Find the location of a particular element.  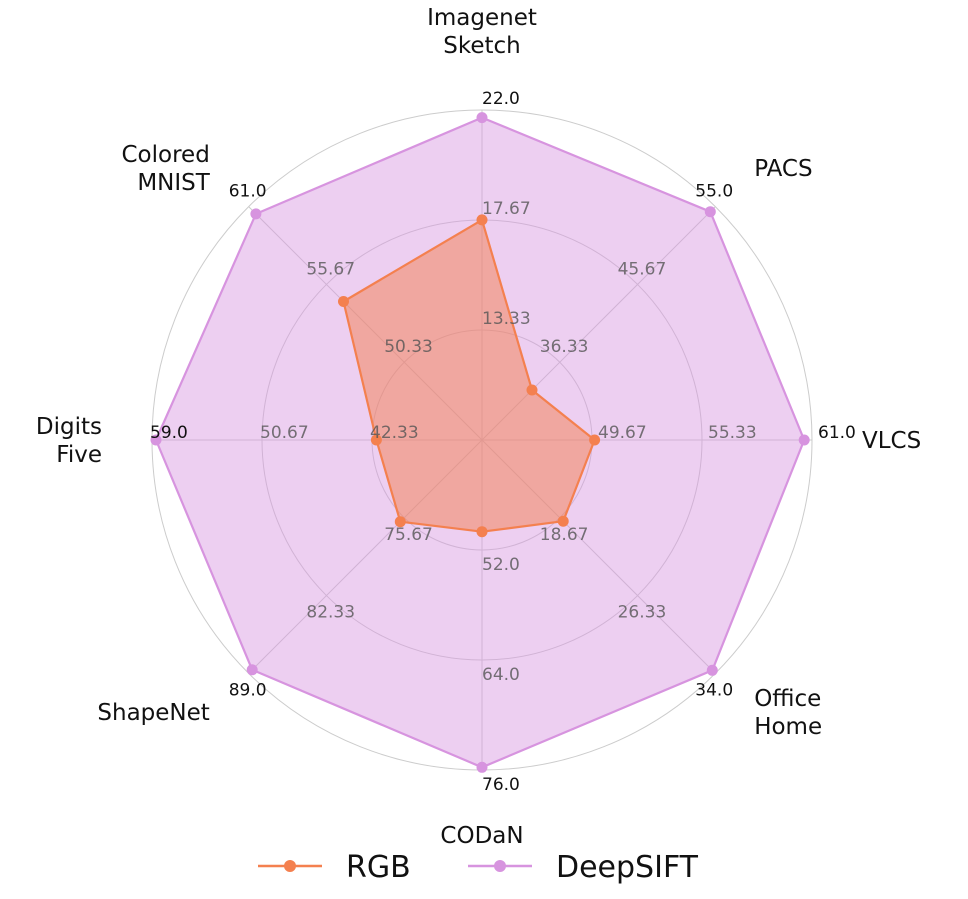

tick-label-5-1: 52.0 is located at coordinates (501, 565).